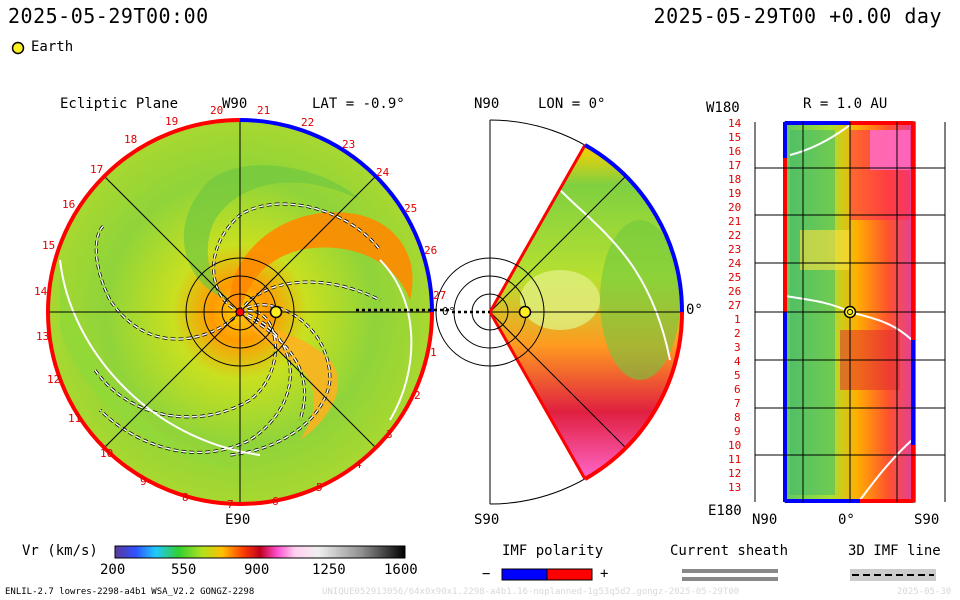 This screenshot has height=600, width=960. Describe the element at coordinates (119, 104) in the screenshot. I see `ecliptic-title: Ecliptic Plane` at that location.